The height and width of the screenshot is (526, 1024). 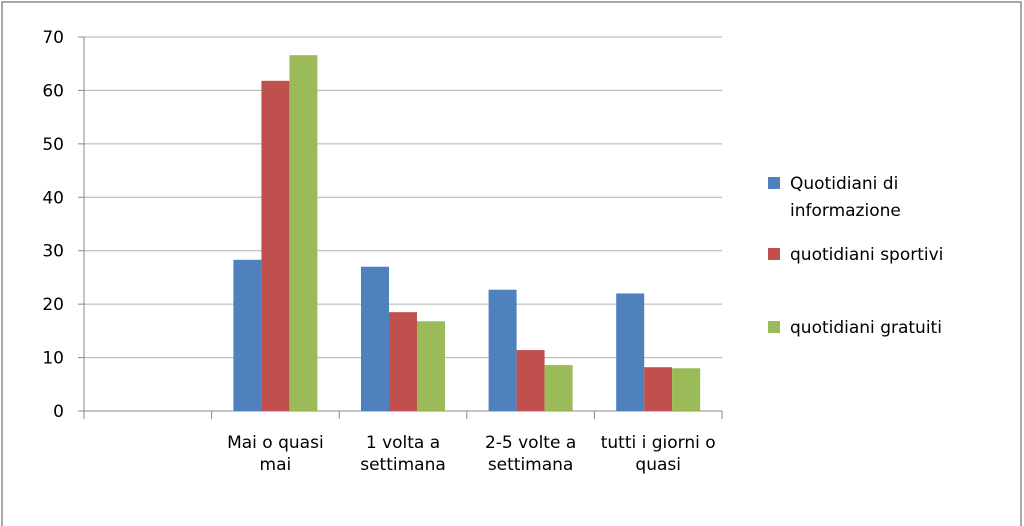 I want to click on y-tick-label: 20, so click(x=53, y=305).